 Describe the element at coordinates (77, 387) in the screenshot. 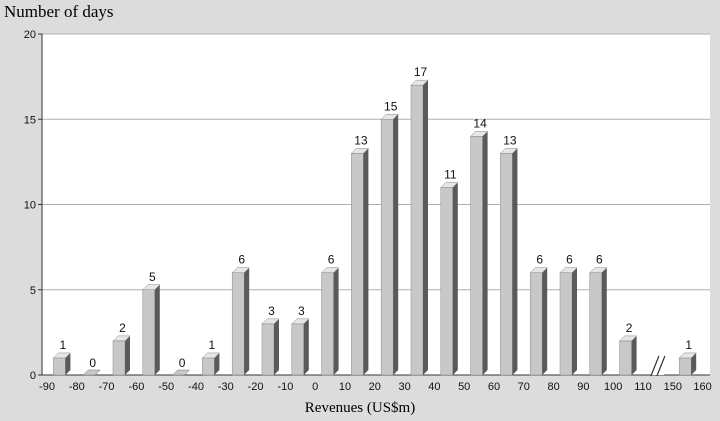

I see `x-tick-label: -80` at that location.